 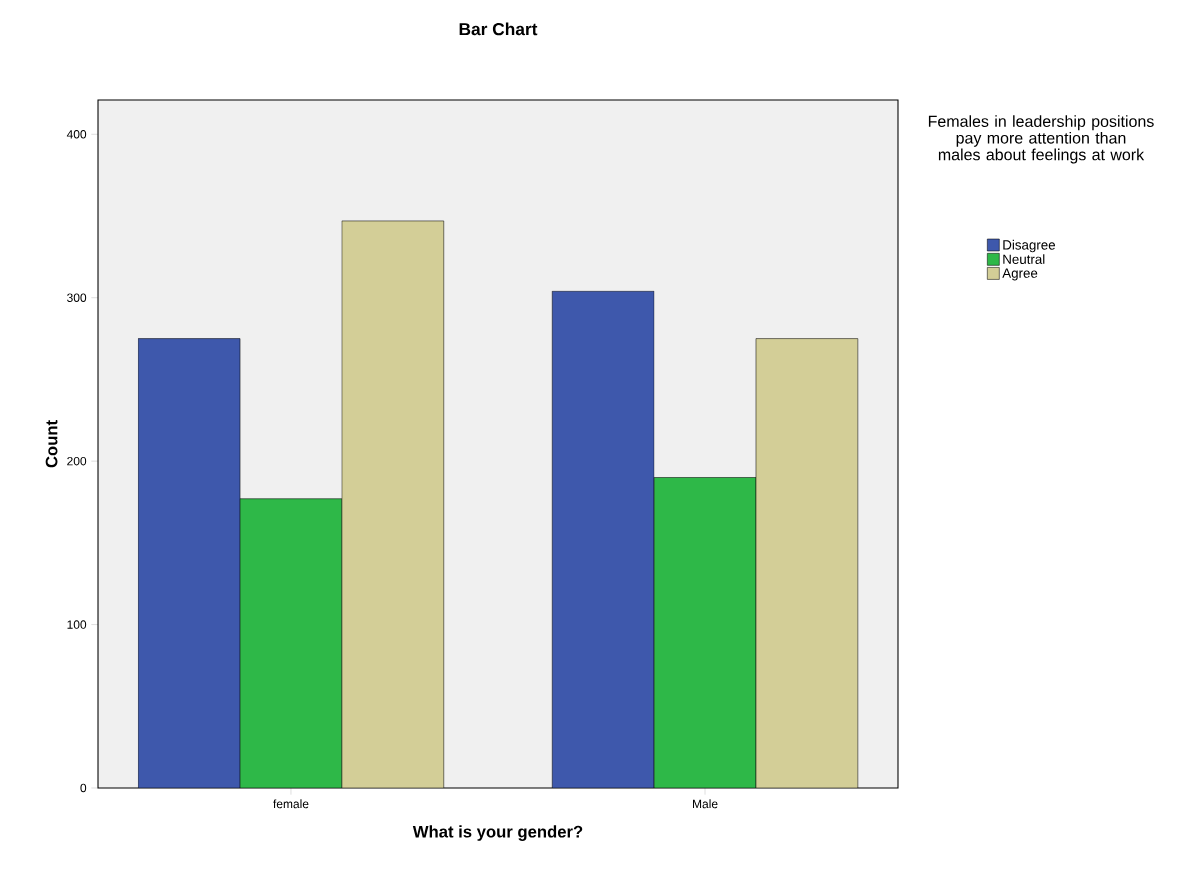 What do you see at coordinates (498, 29) in the screenshot?
I see `chart-title: Bar Chart` at bounding box center [498, 29].